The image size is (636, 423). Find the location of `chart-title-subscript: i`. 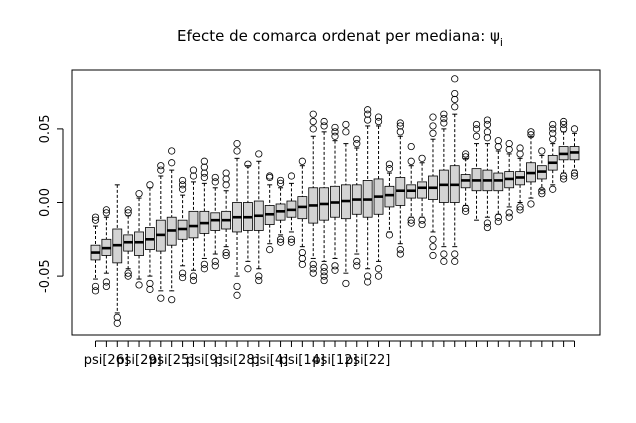

chart-title-subscript: i is located at coordinates (501, 42).